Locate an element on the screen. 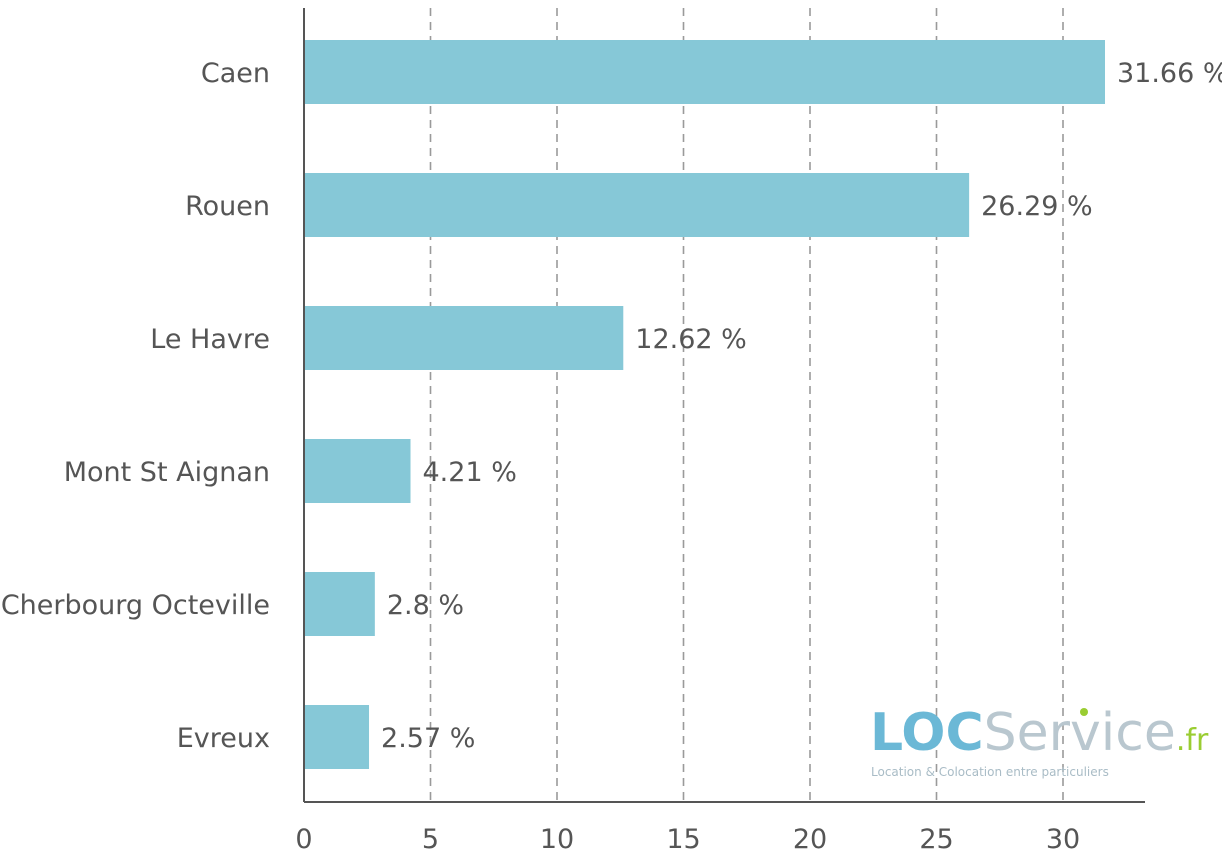 Image resolution: width=1222 pixels, height=862 pixels. x-tick-label: 15 is located at coordinates (683, 839).